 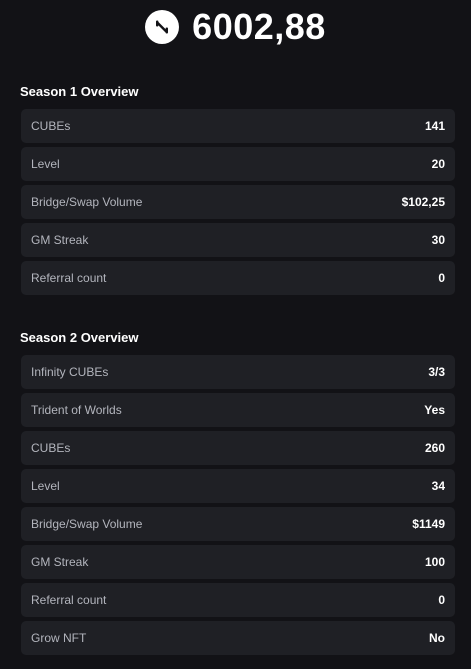 What do you see at coordinates (238, 486) in the screenshot?
I see `season-2-row-level: Level 34` at bounding box center [238, 486].